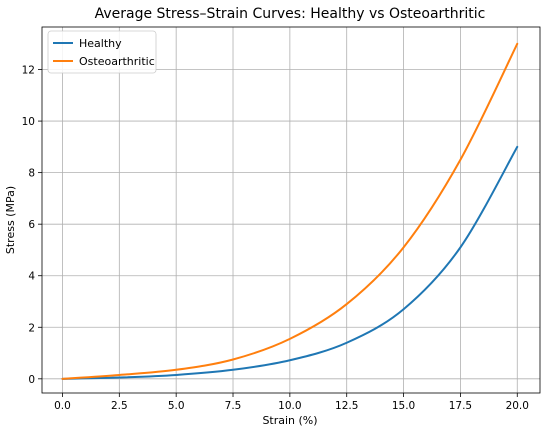 The image size is (550, 431). What do you see at coordinates (403, 406) in the screenshot?
I see `x-tick-label: 15.0` at bounding box center [403, 406].